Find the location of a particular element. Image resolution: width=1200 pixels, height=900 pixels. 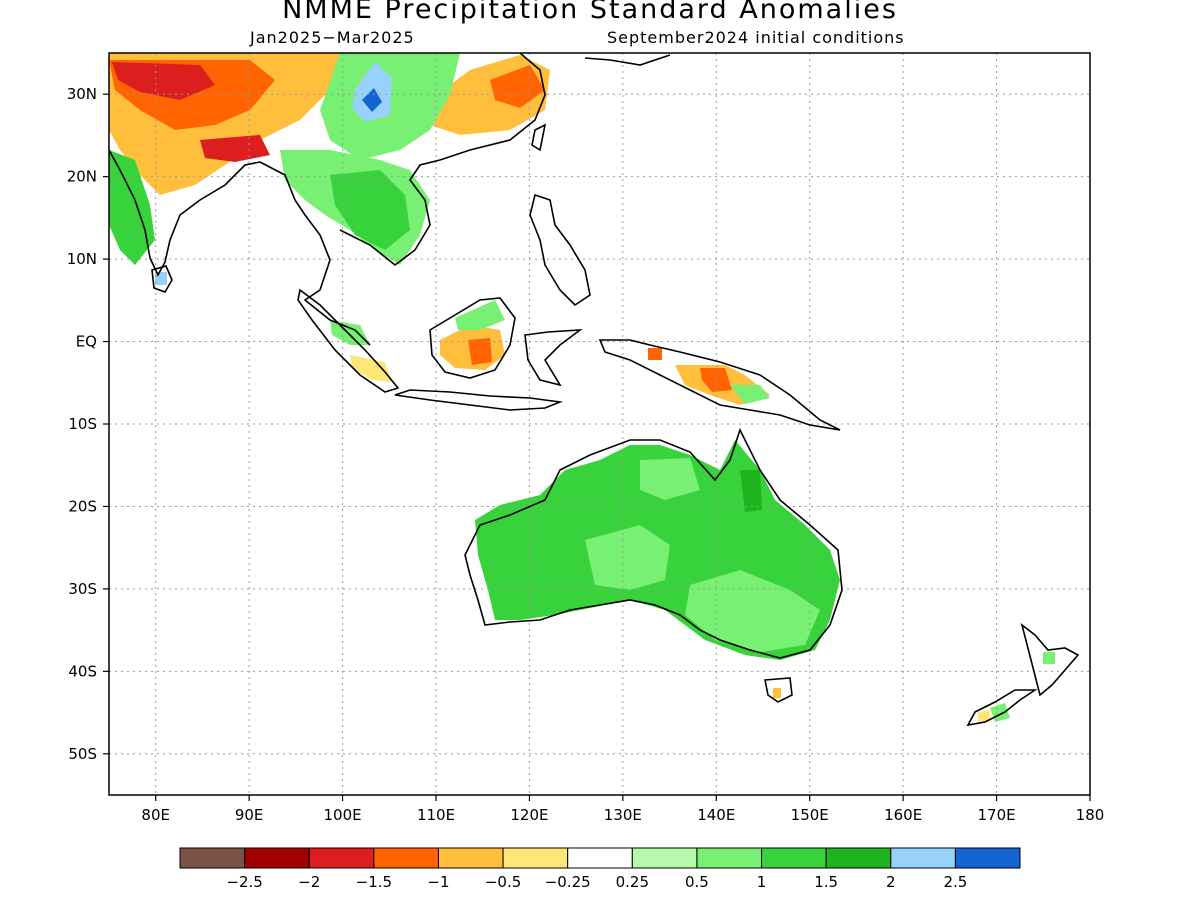

lat-tick-label: 20N is located at coordinates (82, 177).